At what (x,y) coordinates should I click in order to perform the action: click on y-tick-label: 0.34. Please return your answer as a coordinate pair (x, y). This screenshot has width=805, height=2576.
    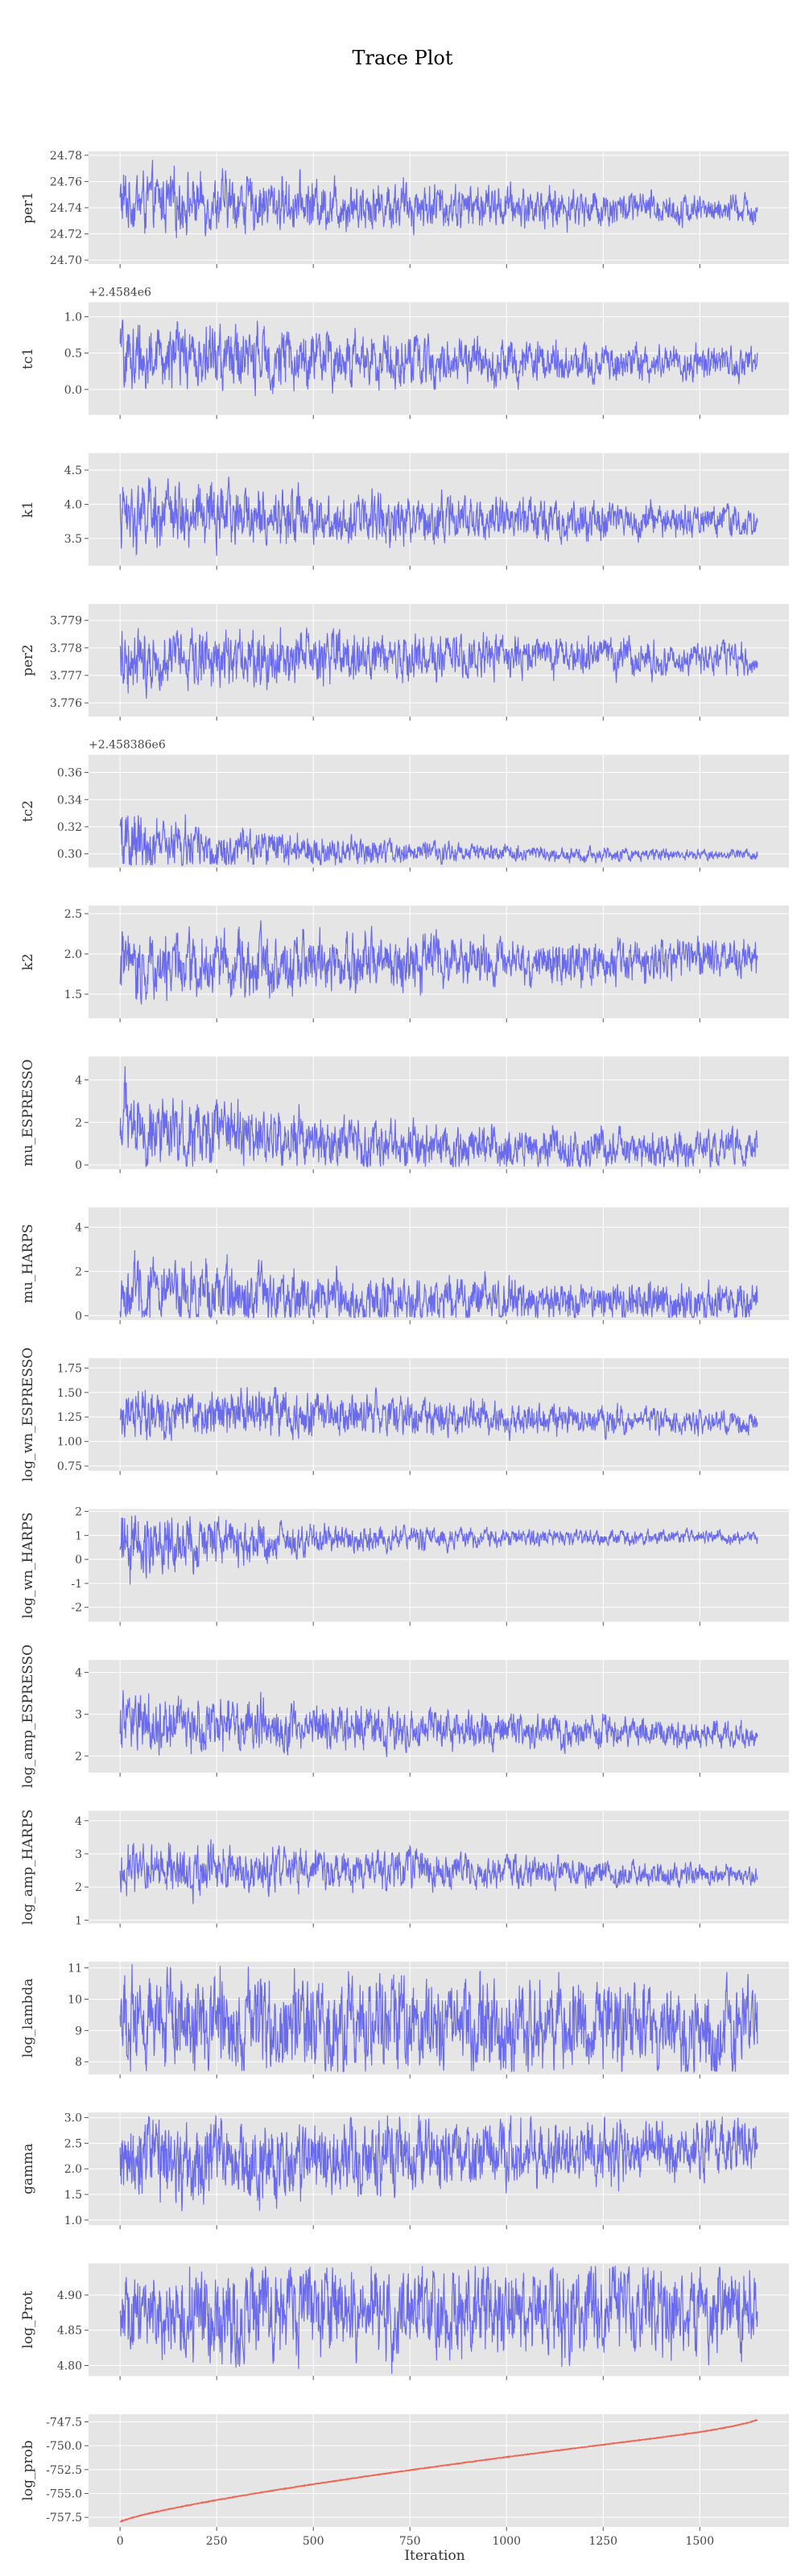
    Looking at the image, I should click on (69, 800).